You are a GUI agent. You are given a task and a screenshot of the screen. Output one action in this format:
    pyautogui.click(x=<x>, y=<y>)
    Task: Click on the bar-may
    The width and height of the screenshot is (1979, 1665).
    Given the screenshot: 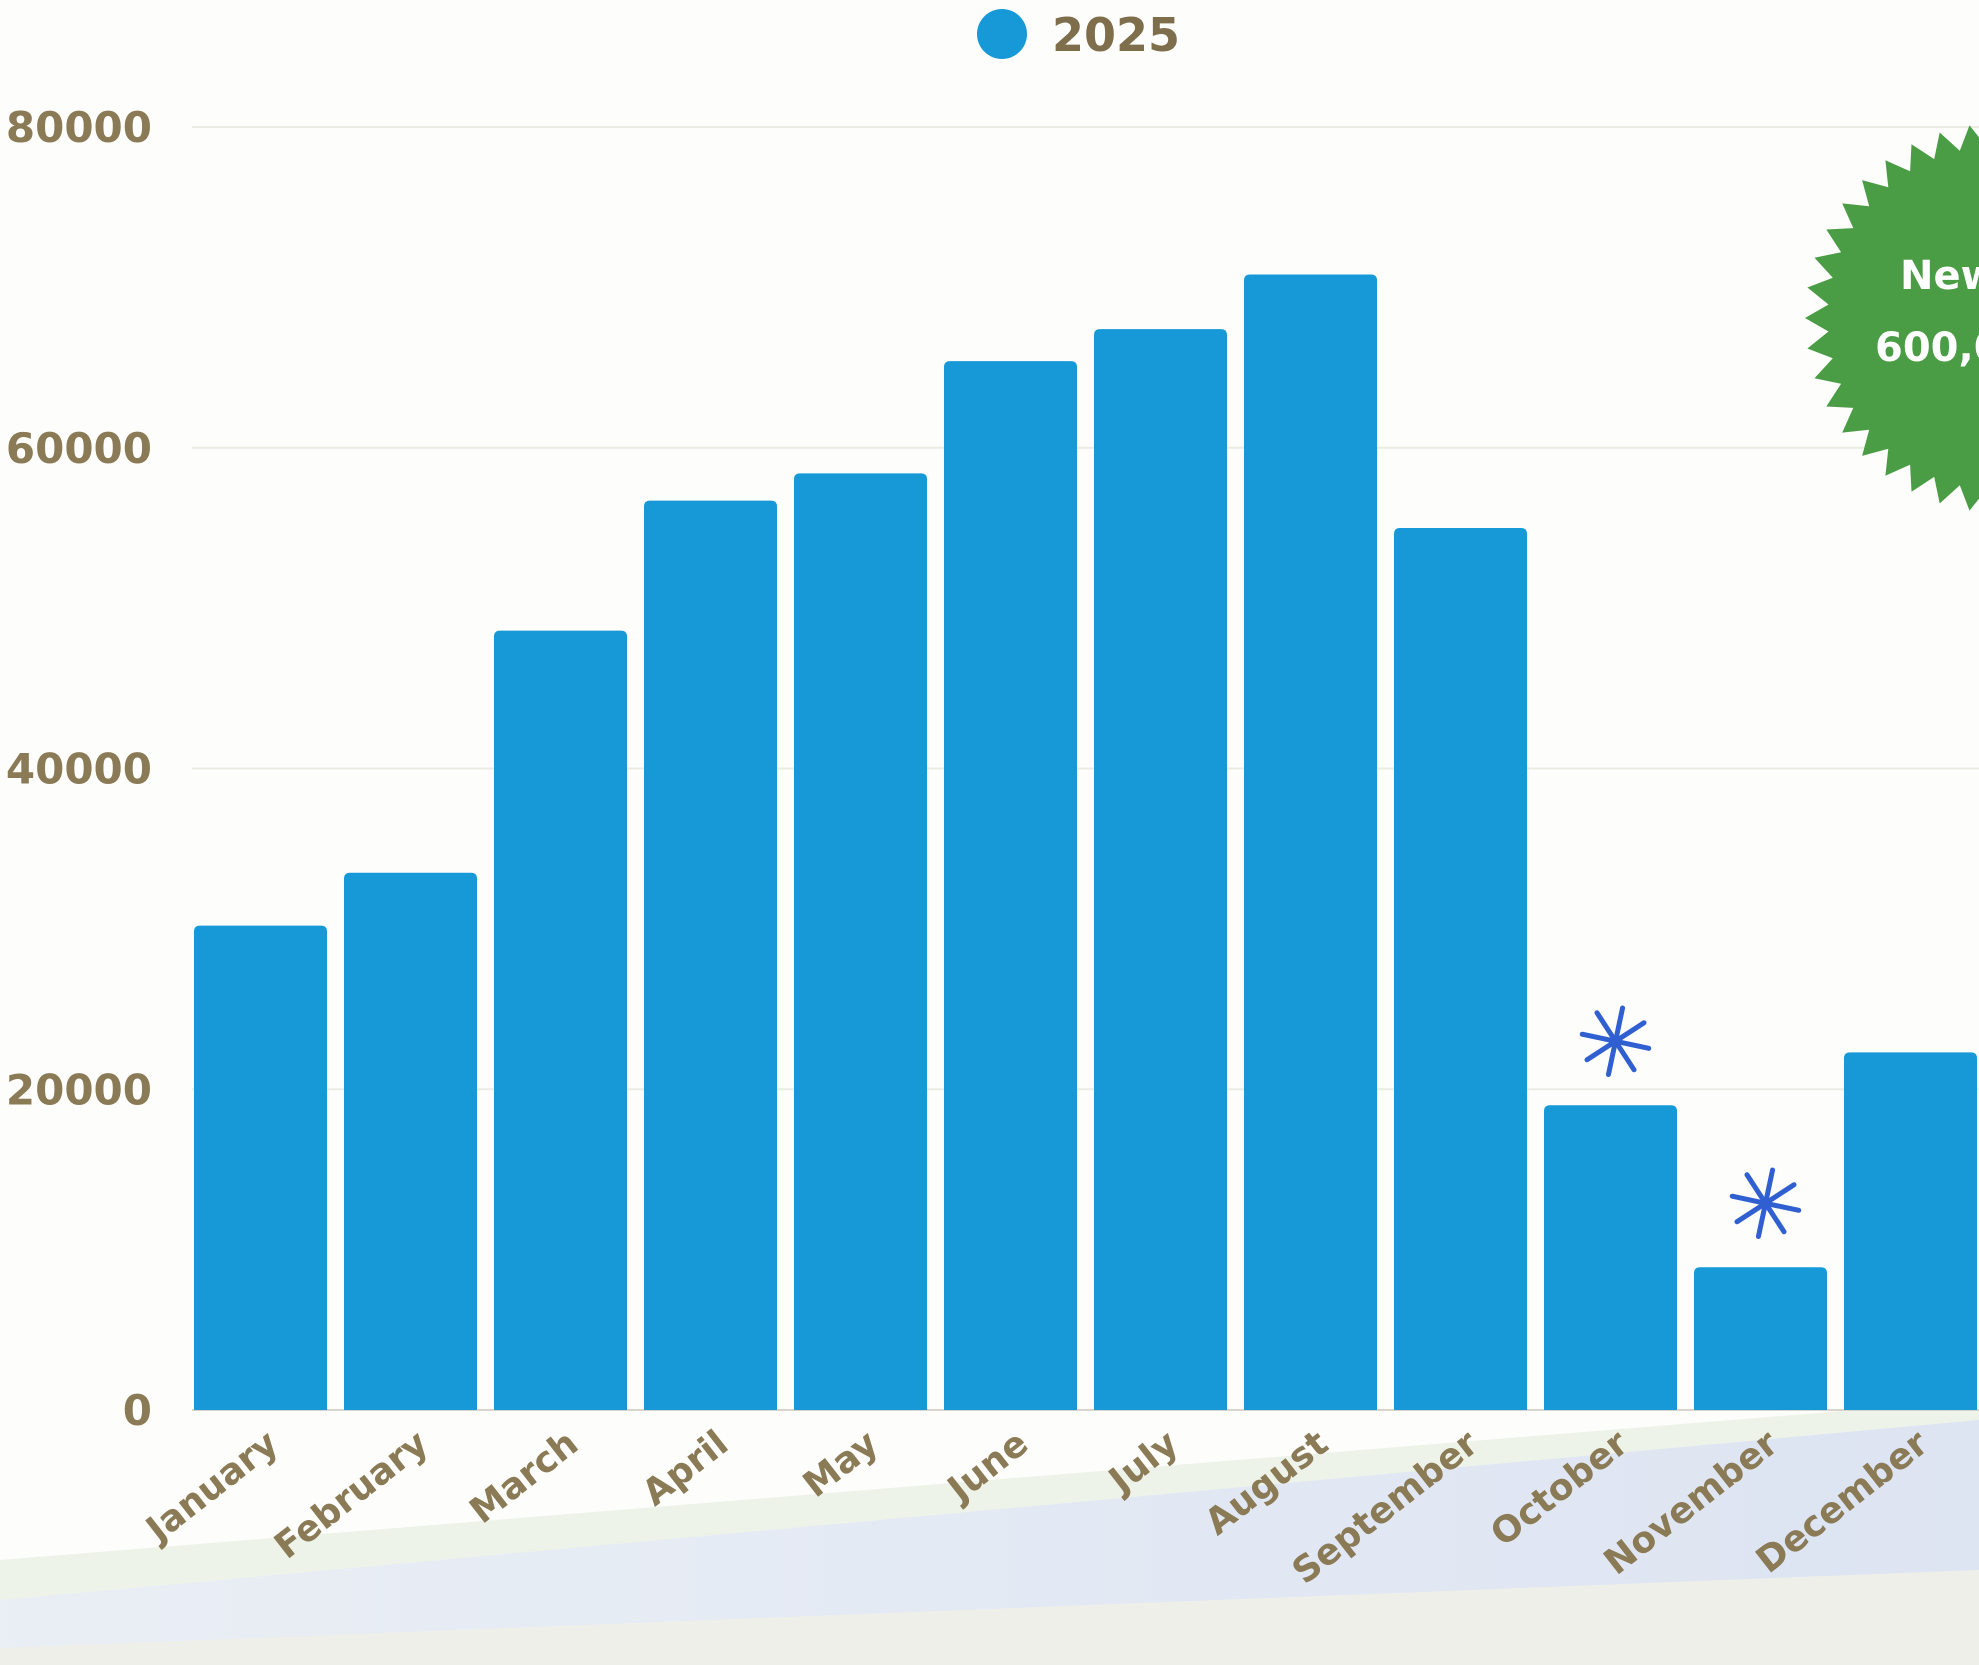 What is the action you would take?
    pyautogui.click(x=860, y=941)
    